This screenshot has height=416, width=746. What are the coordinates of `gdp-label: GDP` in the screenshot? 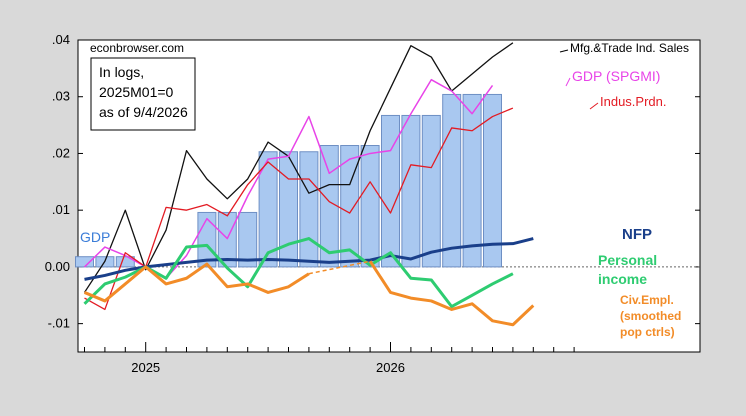 It's located at (95, 237).